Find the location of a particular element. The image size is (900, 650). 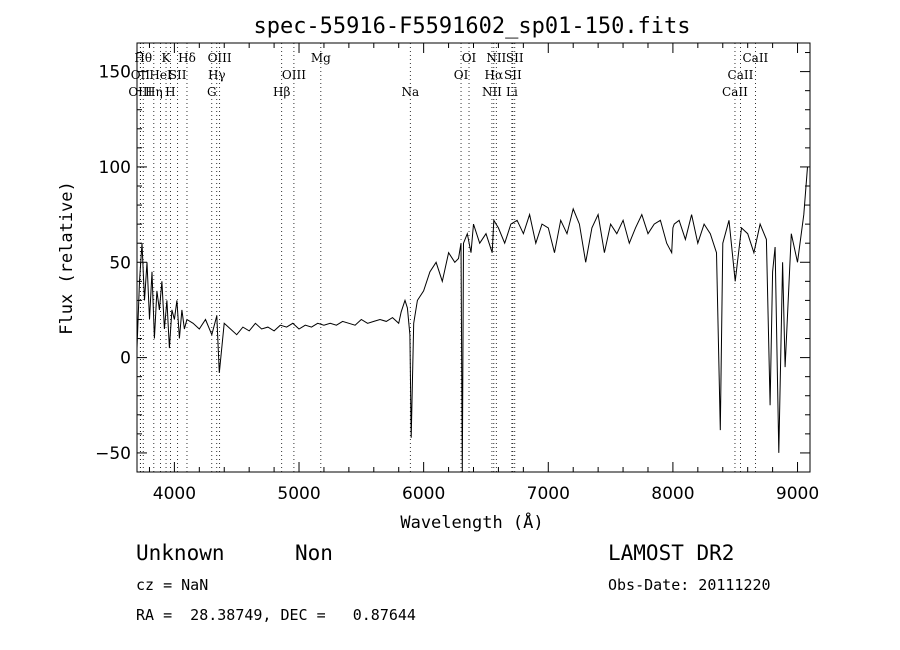

y-axis-label: Flux (relative) is located at coordinates (67, 258).